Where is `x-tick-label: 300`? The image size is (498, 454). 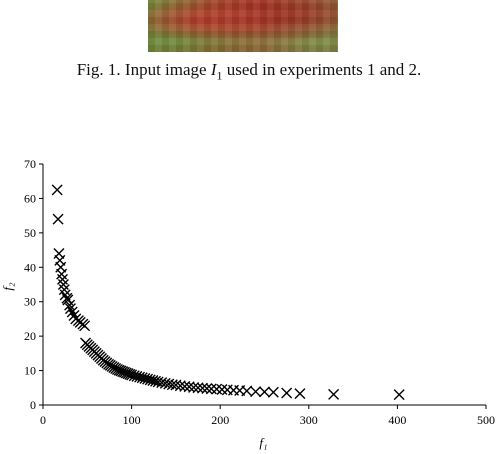 x-tick-label: 300 is located at coordinates (309, 420).